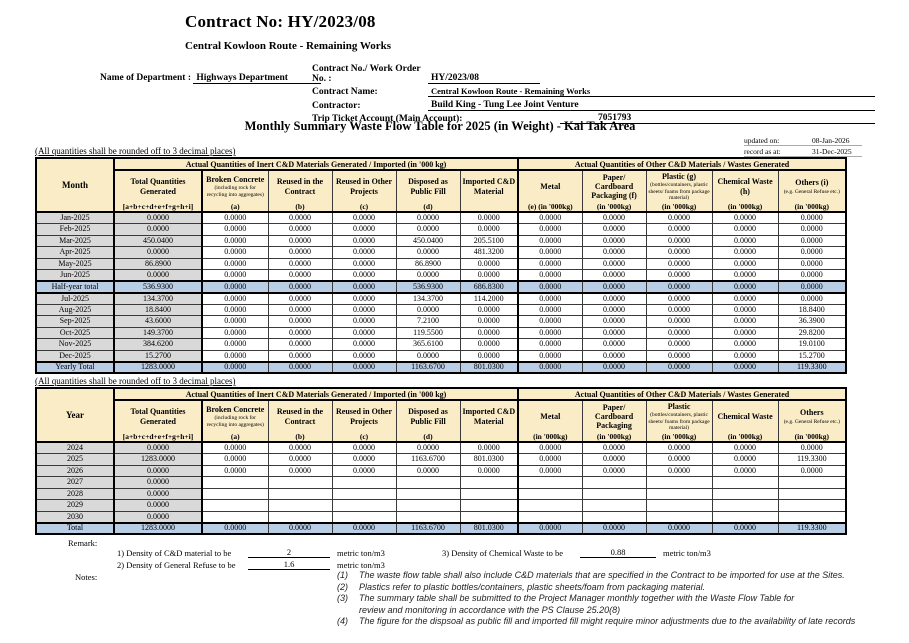 Image resolution: width=909 pixels, height=643 pixels. Describe the element at coordinates (489, 186) in the screenshot. I see `column-header: Imported C&D Material` at that location.